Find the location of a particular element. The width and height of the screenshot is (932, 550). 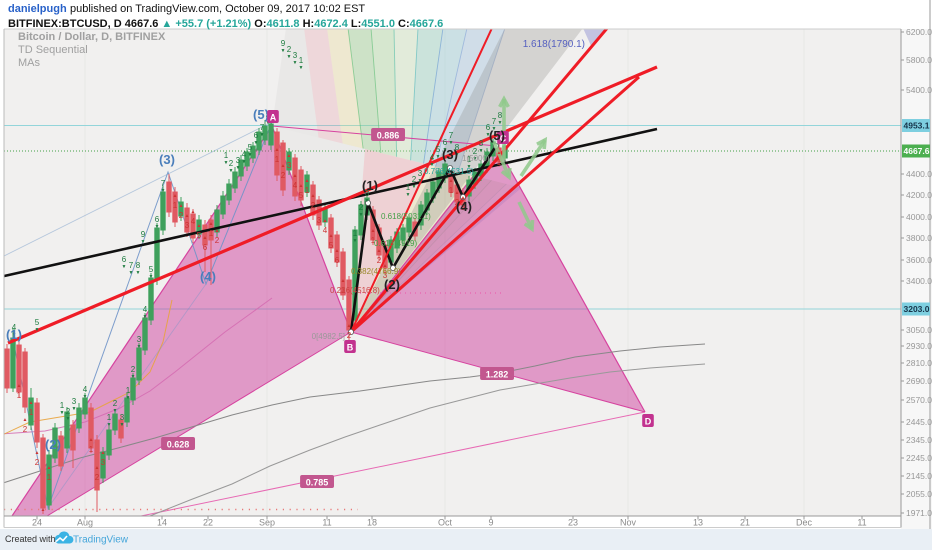

svg-text: 2445.0 is located at coordinates (919, 422).